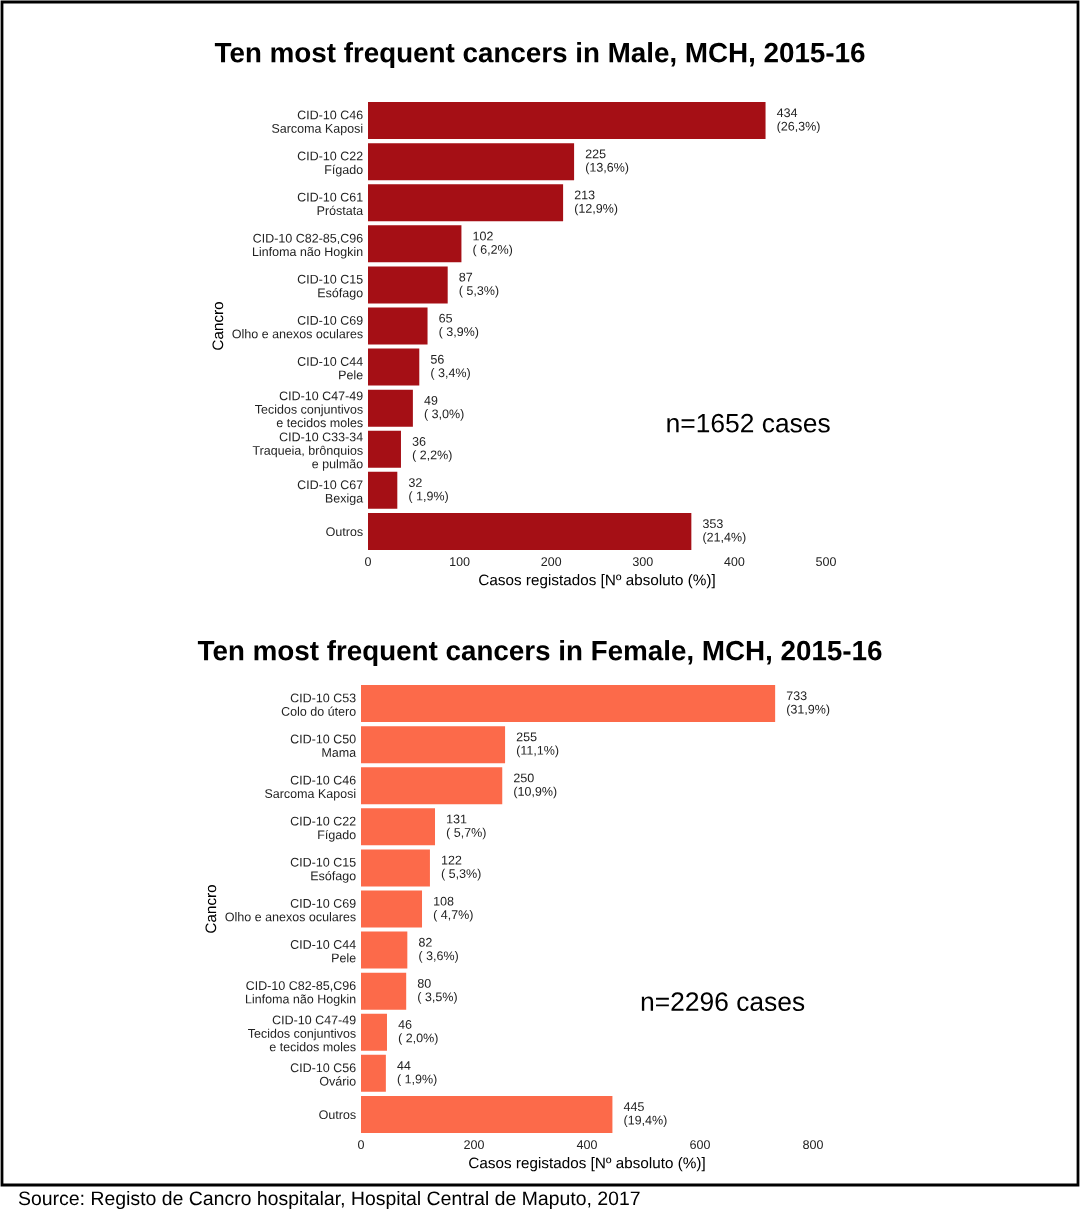  Describe the element at coordinates (466, 827) in the screenshot. I see `data-label: 131 ( 5,7%)` at that location.